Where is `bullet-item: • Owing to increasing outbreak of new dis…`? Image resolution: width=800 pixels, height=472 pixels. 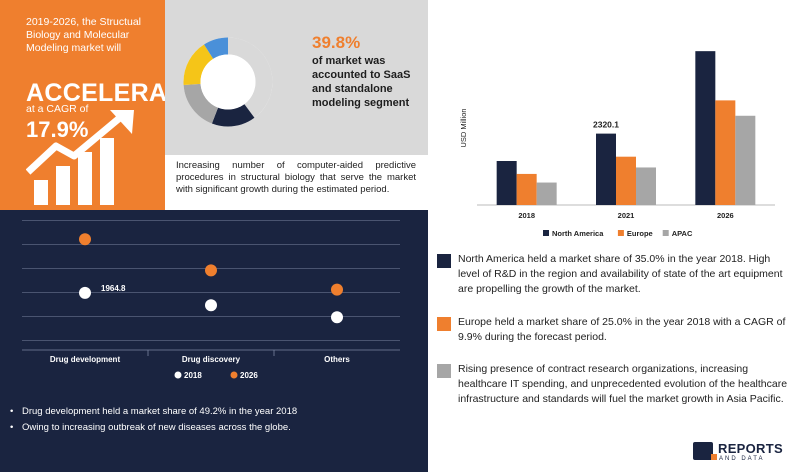 bullet-item: • Owing to increasing outbreak of new dis… is located at coordinates (213, 428).